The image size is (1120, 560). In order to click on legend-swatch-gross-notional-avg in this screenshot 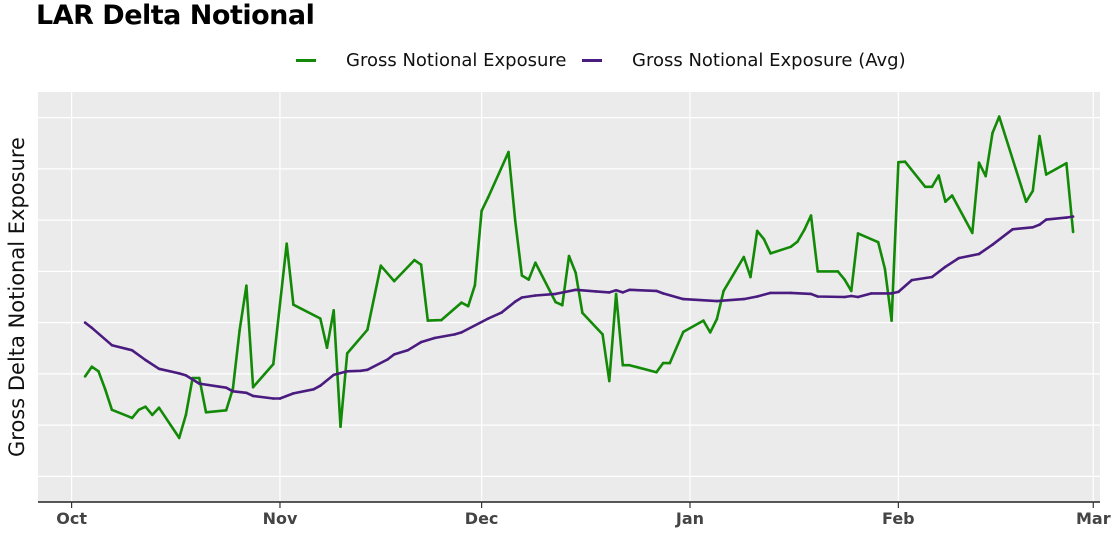, I will do `click(592, 60)`.